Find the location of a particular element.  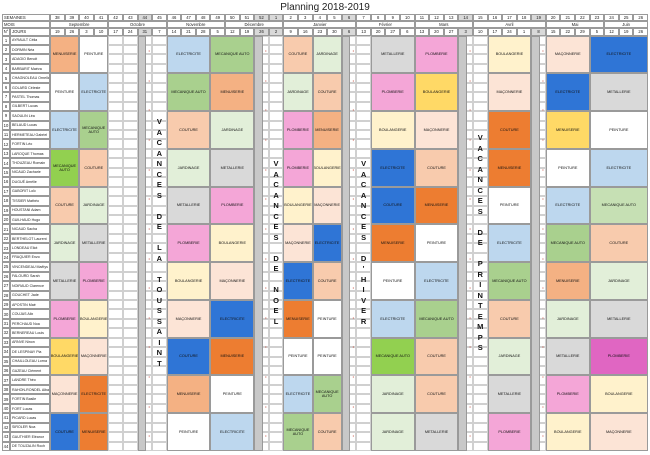

student-name: GOUCHET Jade is located at coordinates (30, 295).